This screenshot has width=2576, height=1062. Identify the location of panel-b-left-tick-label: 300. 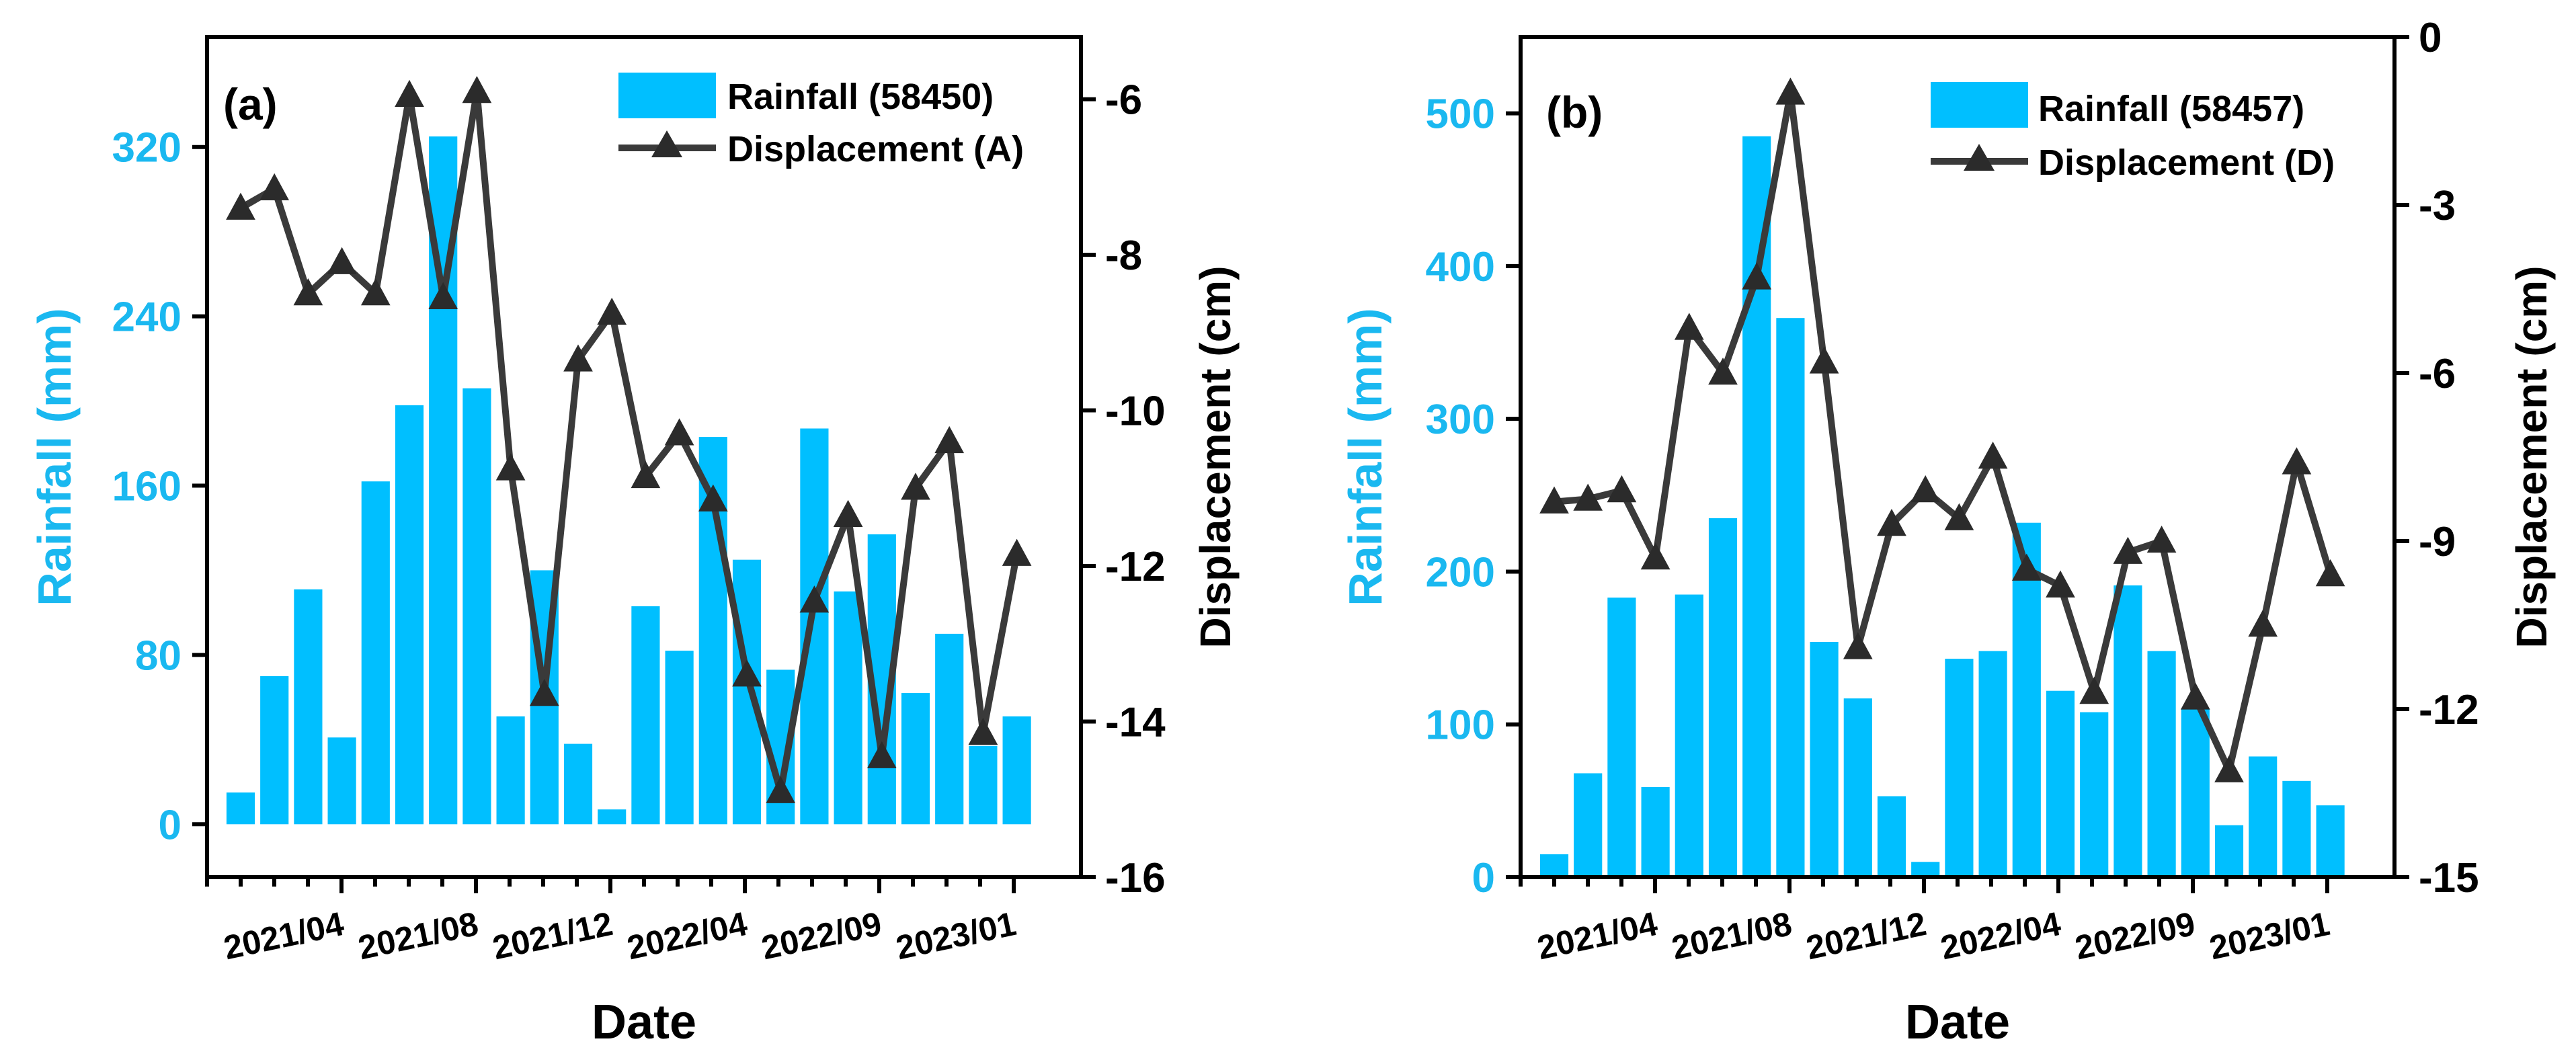
(1460, 420).